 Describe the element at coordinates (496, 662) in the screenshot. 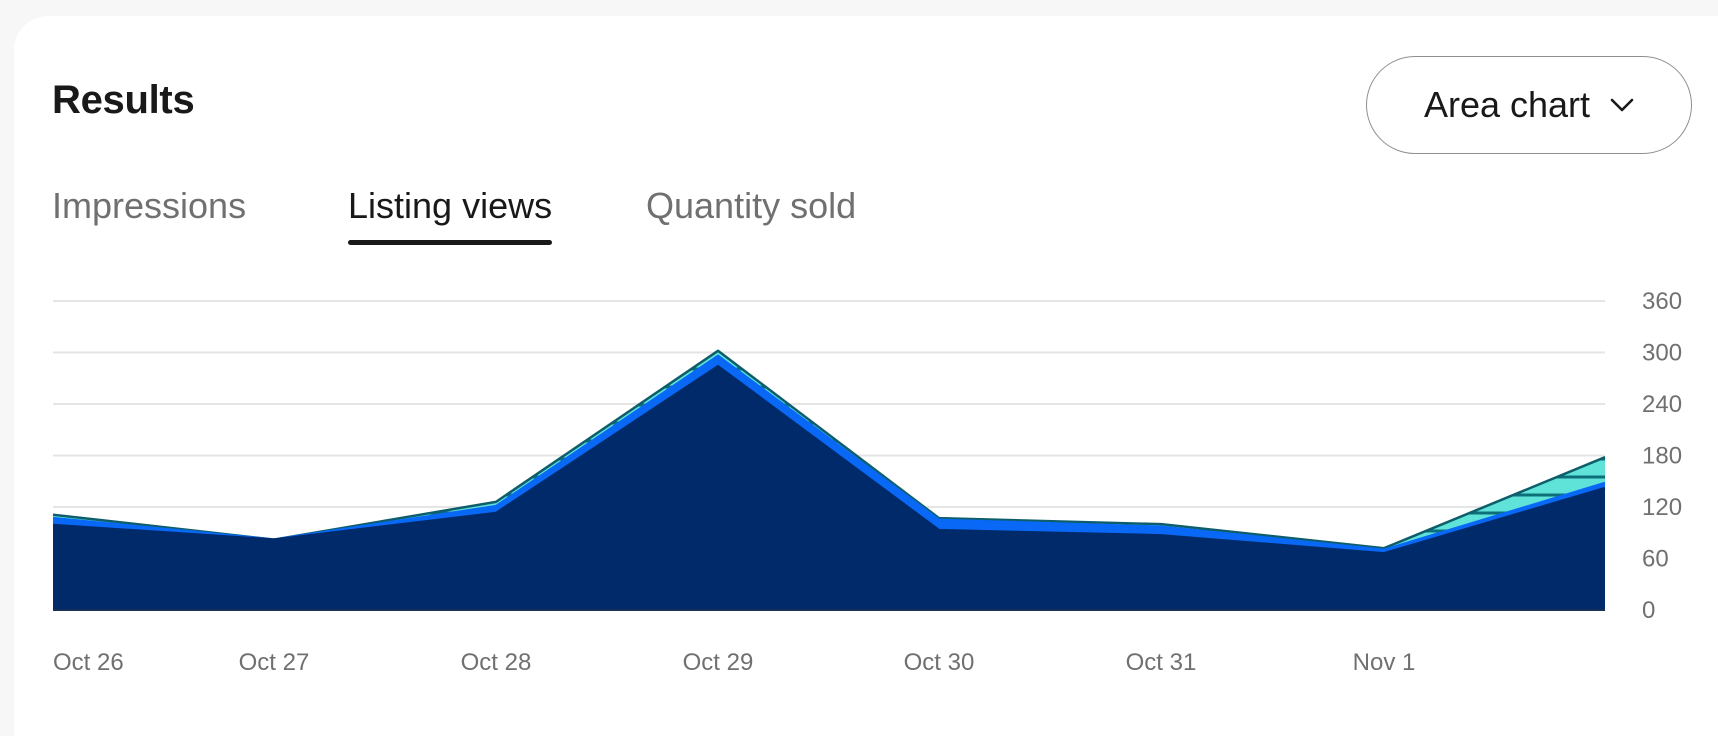

I see `x-tick-label: Oct 28` at that location.